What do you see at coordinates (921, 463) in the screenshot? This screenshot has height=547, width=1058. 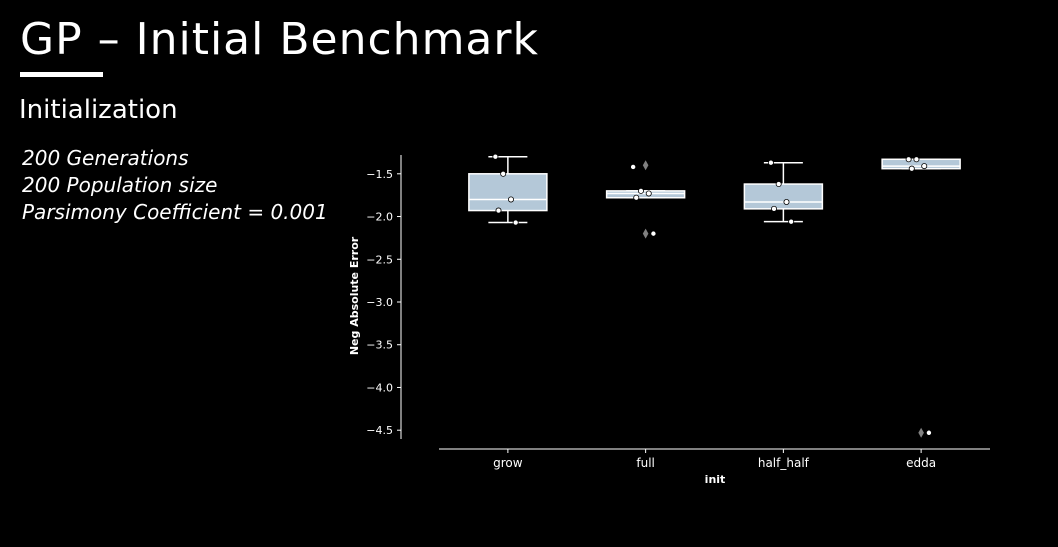 I see `x-tick-label: edda` at bounding box center [921, 463].